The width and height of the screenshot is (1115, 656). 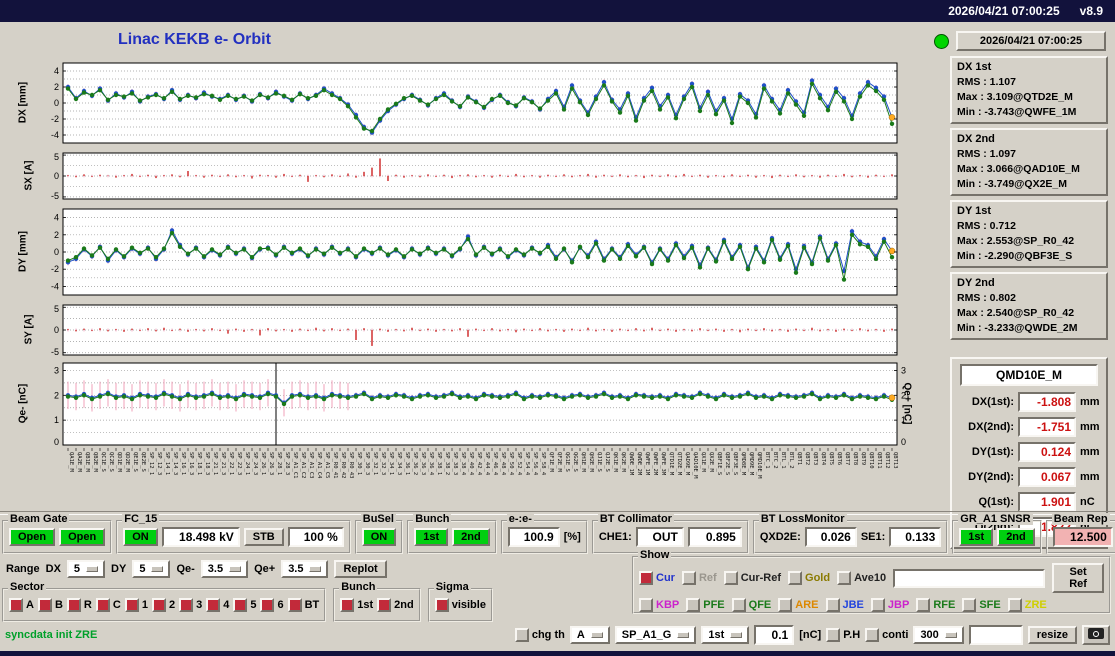 What do you see at coordinates (730, 578) in the screenshot?
I see `cur-ref-checkbox` at bounding box center [730, 578].